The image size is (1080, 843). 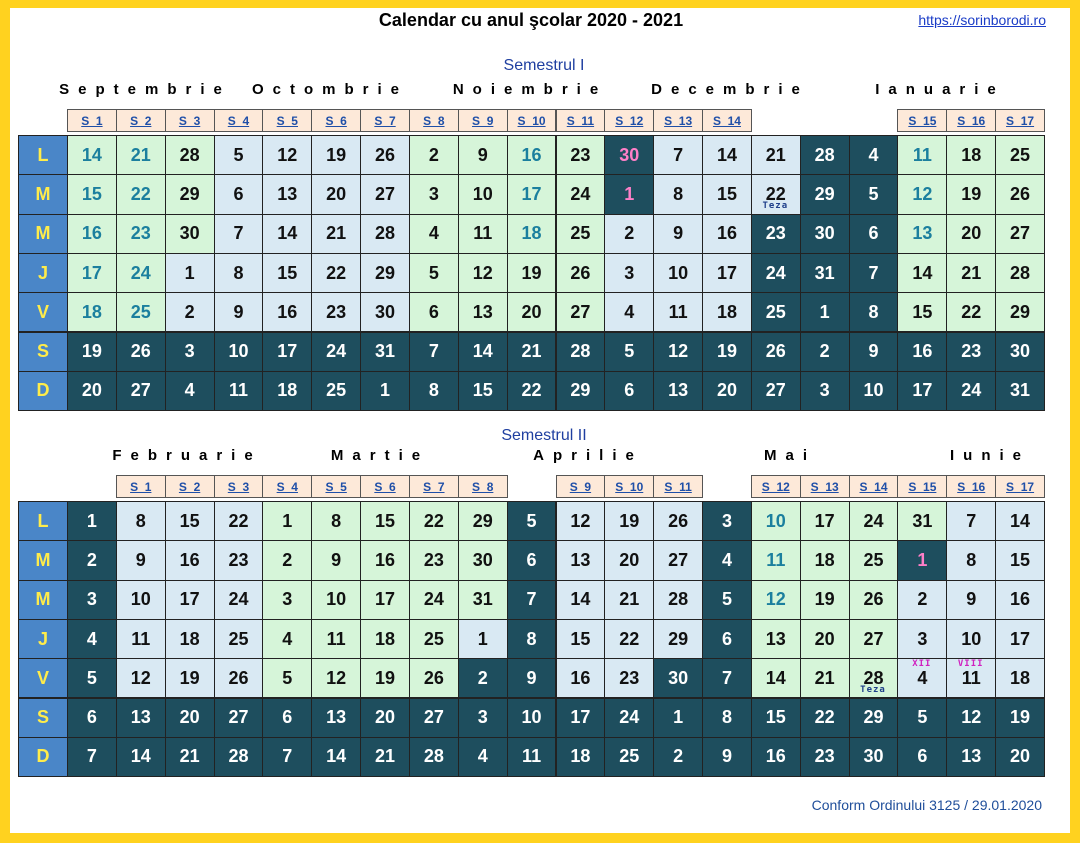 What do you see at coordinates (678, 120) in the screenshot?
I see `week-label: S_13` at bounding box center [678, 120].